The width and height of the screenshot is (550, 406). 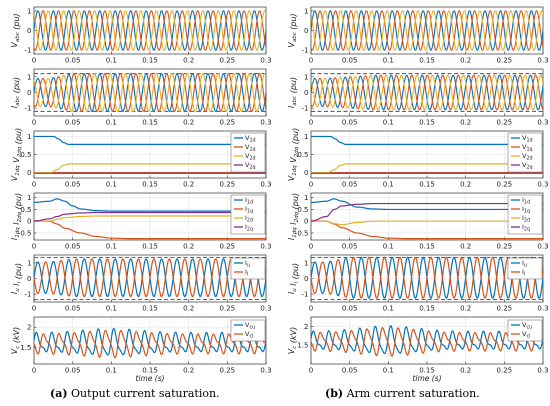 I want to click on legend-entry-I2q: I2q, so click(x=249, y=228).